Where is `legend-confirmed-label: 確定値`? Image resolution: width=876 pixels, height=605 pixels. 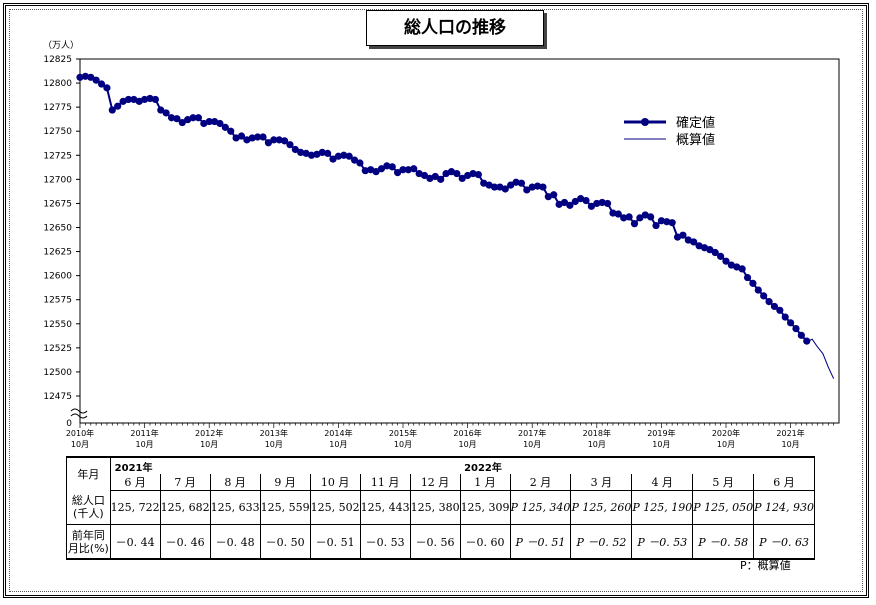 legend-confirmed-label: 確定値 is located at coordinates (695, 123).